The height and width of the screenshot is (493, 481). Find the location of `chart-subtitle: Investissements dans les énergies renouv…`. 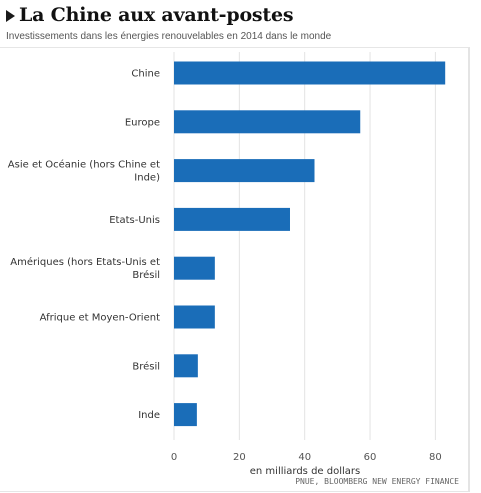

chart-subtitle: Investissements dans les énergies renouv… is located at coordinates (169, 36).